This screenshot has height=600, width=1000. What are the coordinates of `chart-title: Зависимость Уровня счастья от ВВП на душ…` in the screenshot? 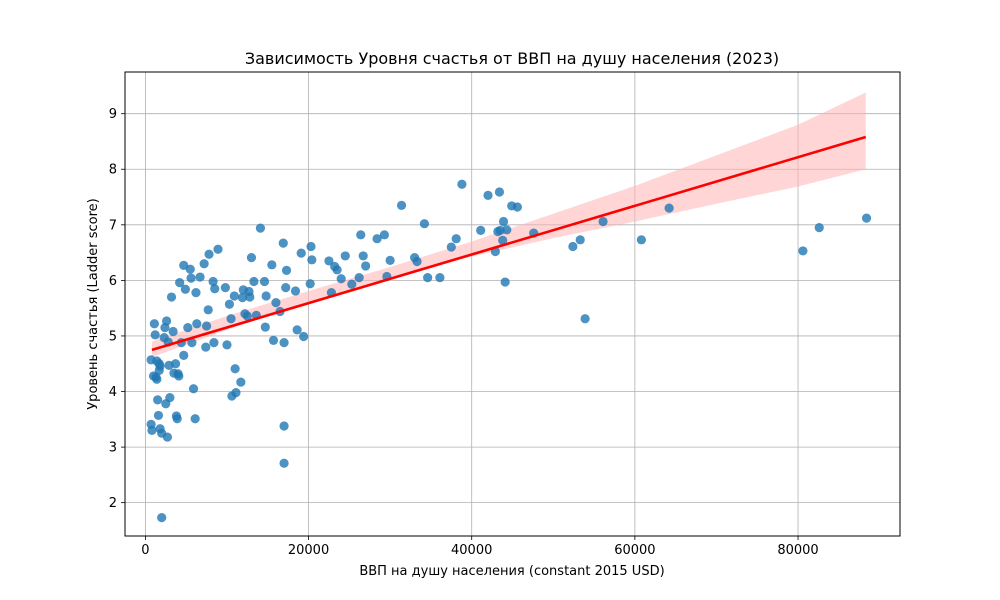 It's located at (512, 58).